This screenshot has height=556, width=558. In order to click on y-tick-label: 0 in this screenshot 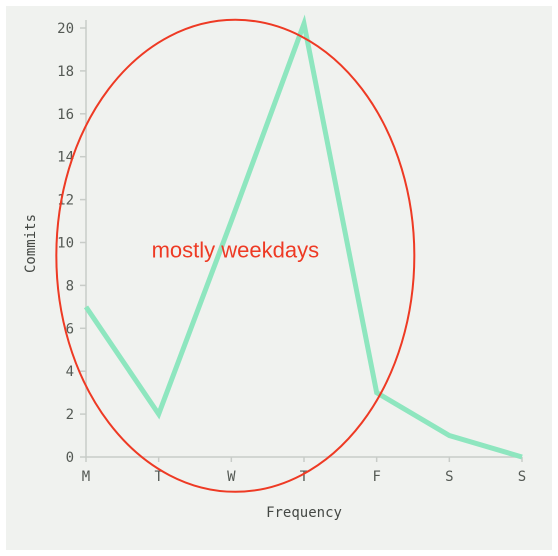, I will do `click(70, 458)`.